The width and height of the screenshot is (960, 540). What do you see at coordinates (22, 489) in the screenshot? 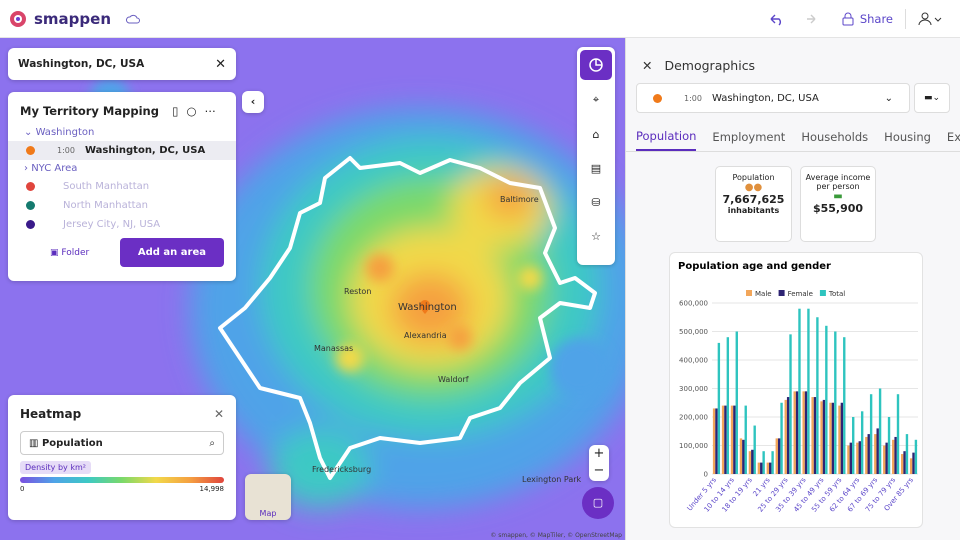
I see `scale-min: 0` at bounding box center [22, 489].